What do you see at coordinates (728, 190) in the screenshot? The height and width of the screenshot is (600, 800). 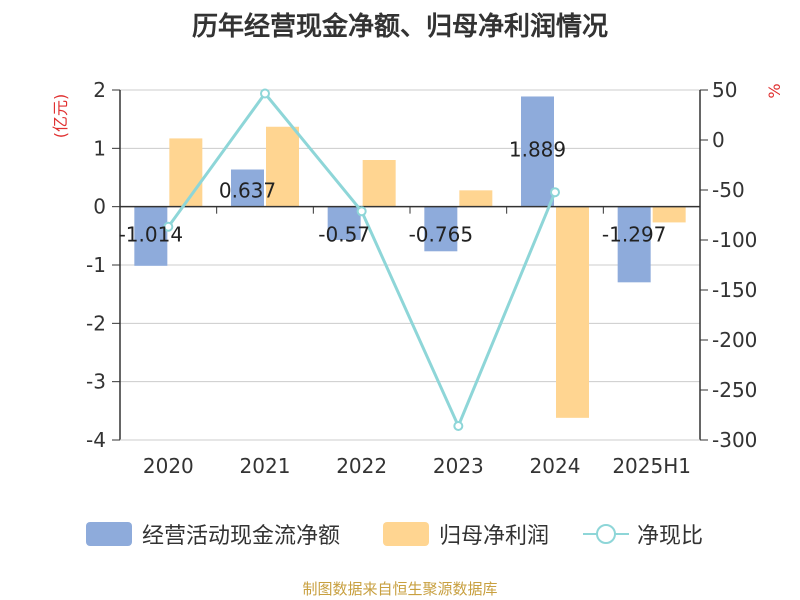 I see `y-right-tick-label: -50` at bounding box center [728, 190].